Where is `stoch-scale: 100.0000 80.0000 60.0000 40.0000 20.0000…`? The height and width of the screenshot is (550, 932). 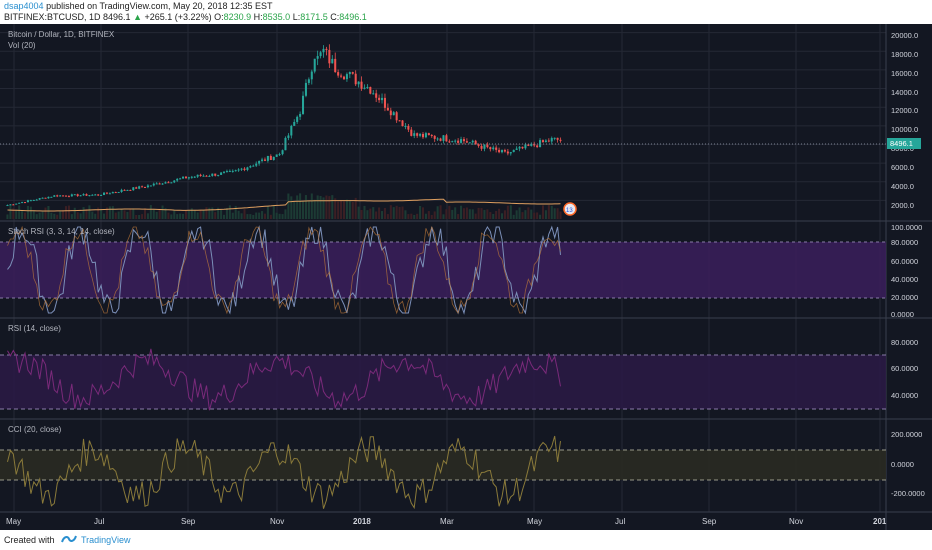 stoch-scale: 100.0000 80.0000 60.0000 40.0000 20.0000… is located at coordinates (906, 271).